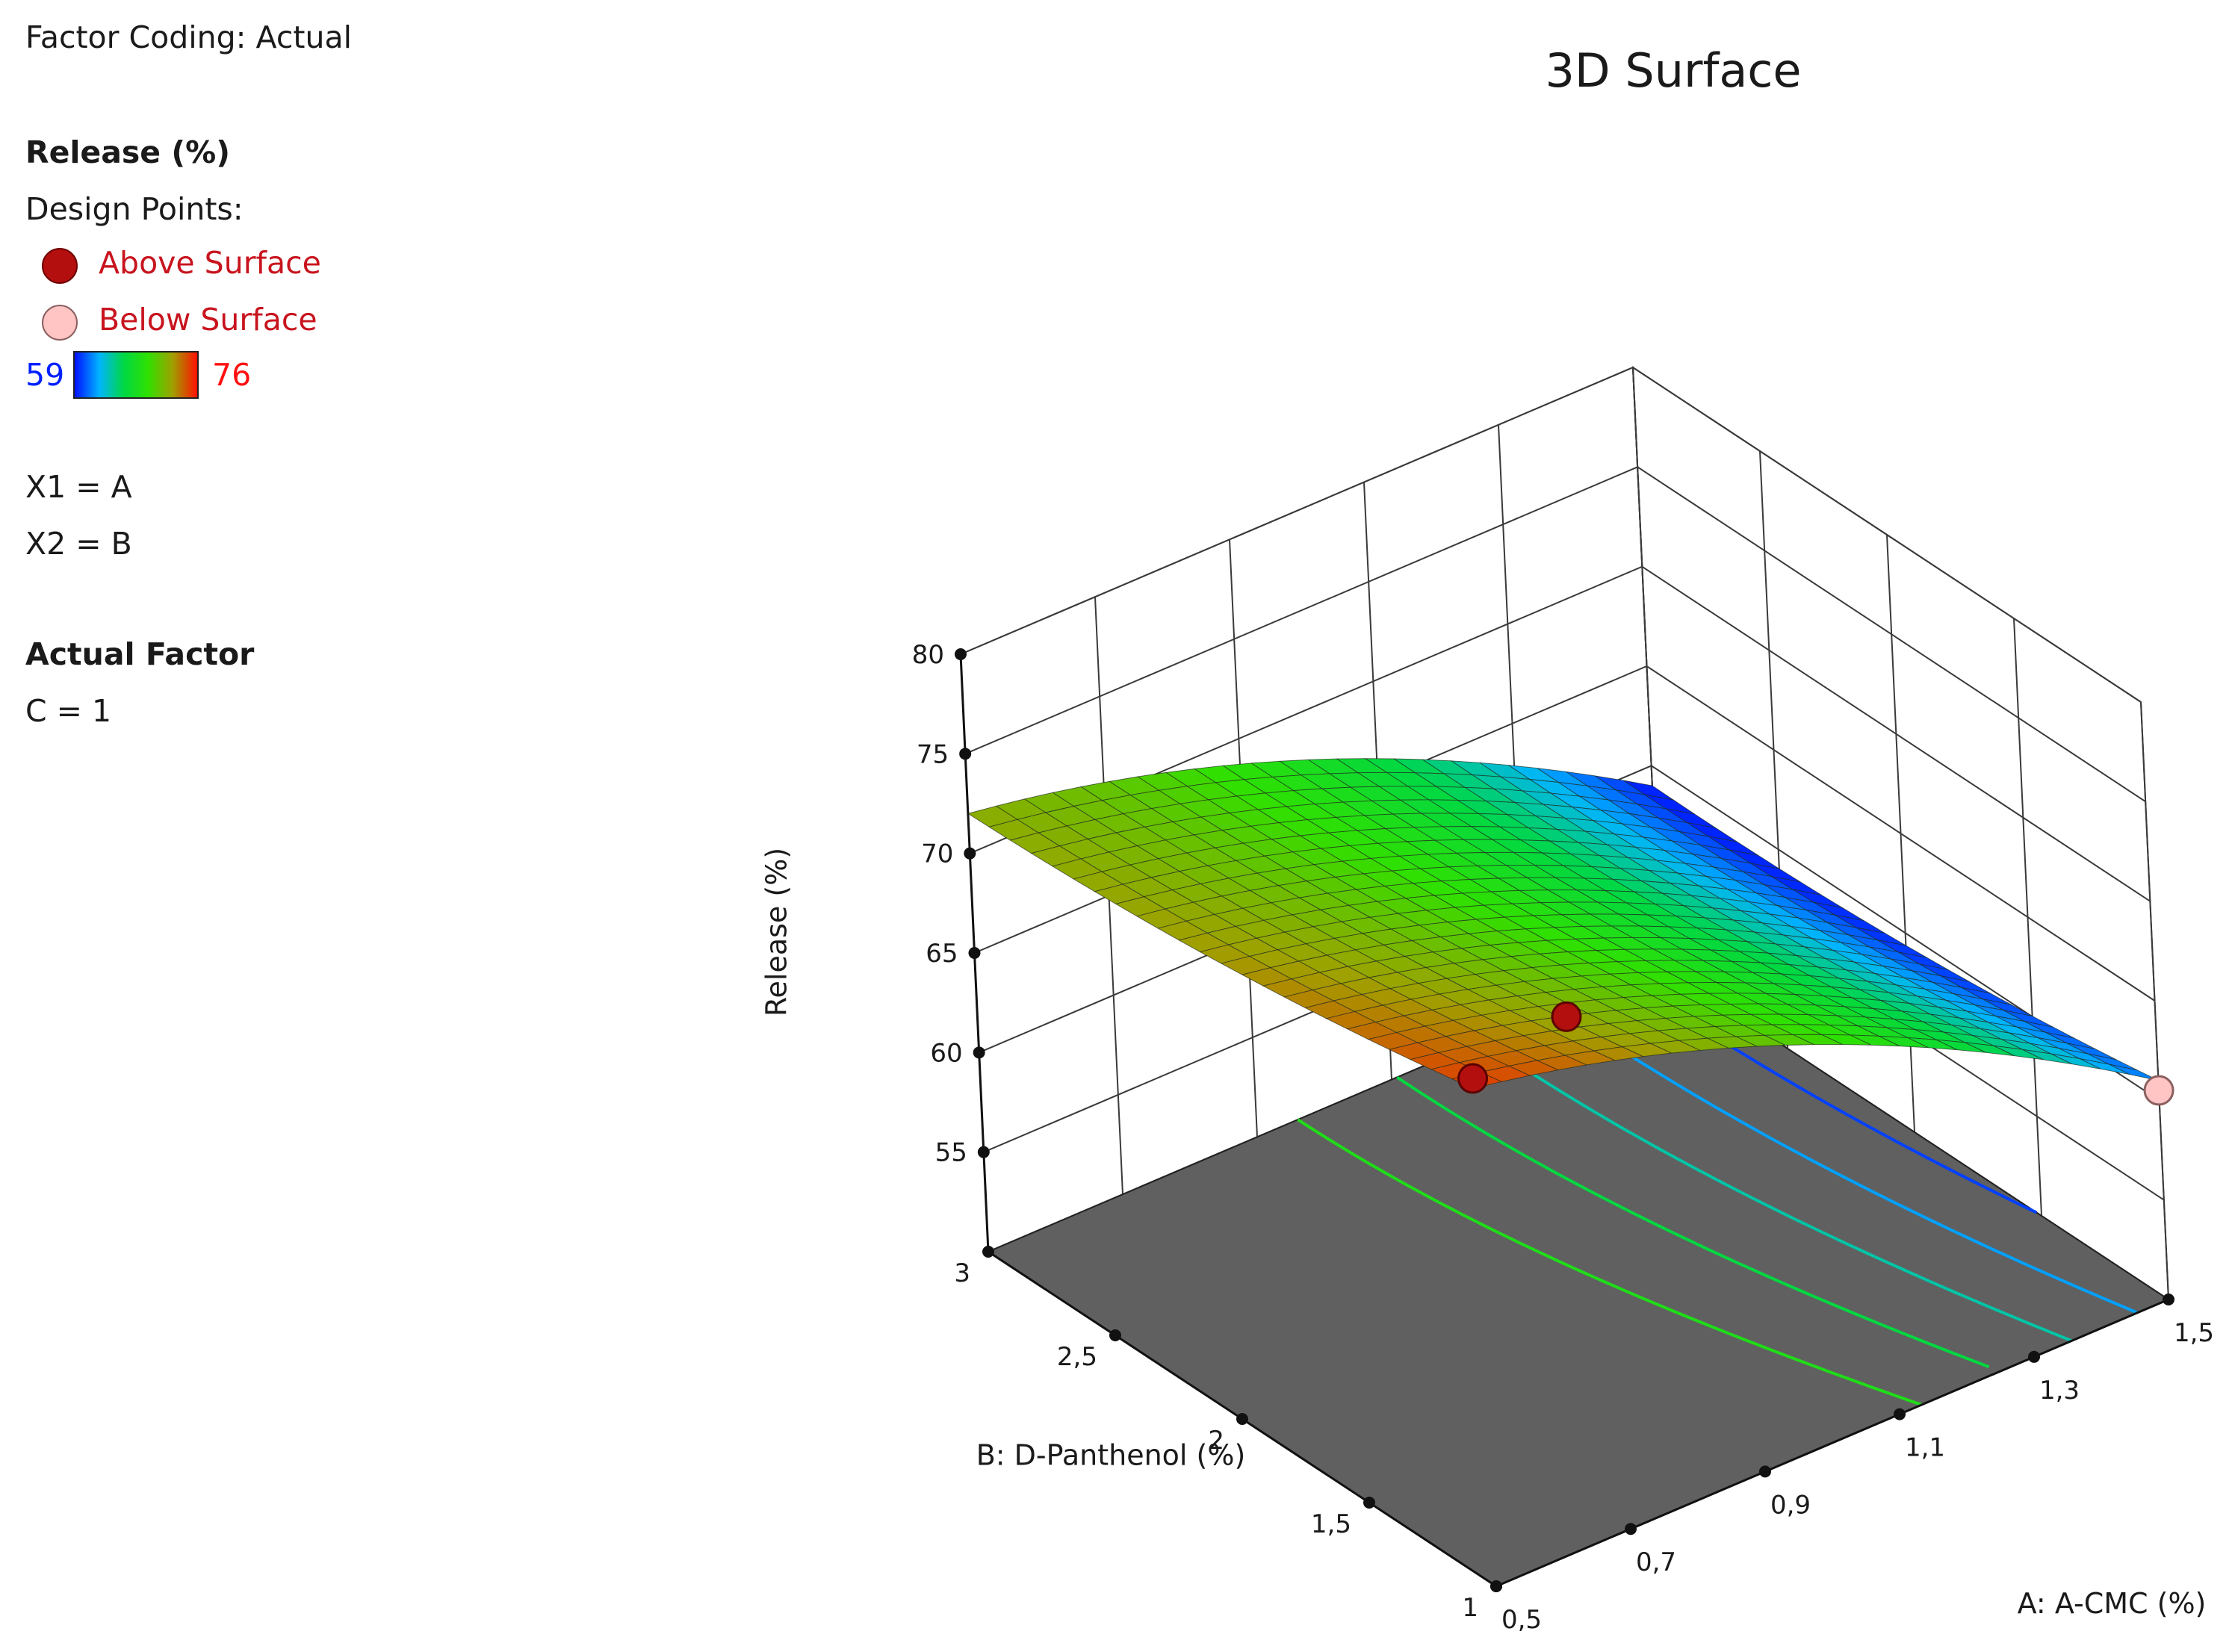 This screenshot has width=2235, height=1652. Describe the element at coordinates (210, 263) in the screenshot. I see `above-surface-label: Above Surface` at that location.